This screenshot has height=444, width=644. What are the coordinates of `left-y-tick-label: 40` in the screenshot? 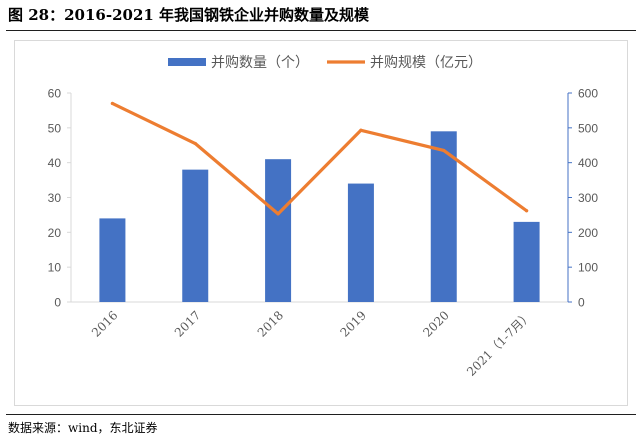 It's located at (55, 163).